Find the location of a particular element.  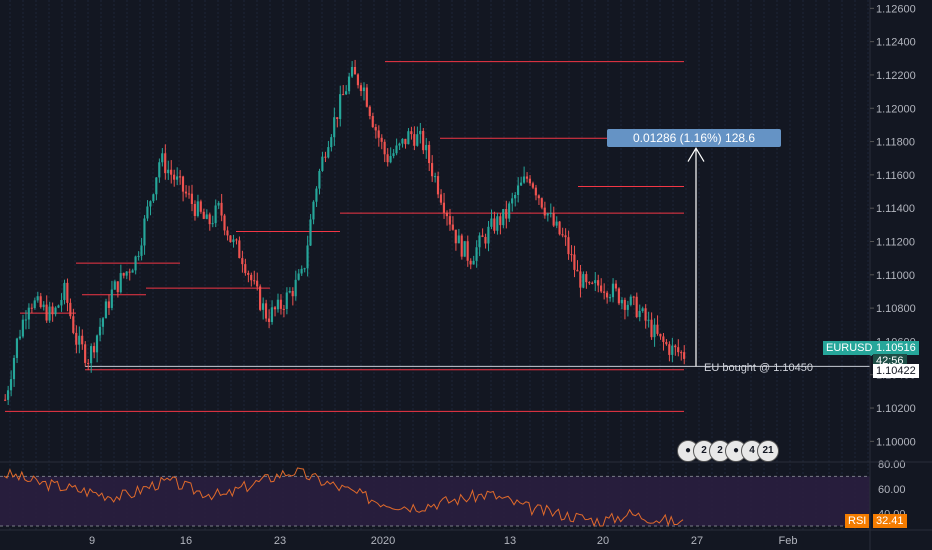

time-tick-label: 13 is located at coordinates (510, 541).